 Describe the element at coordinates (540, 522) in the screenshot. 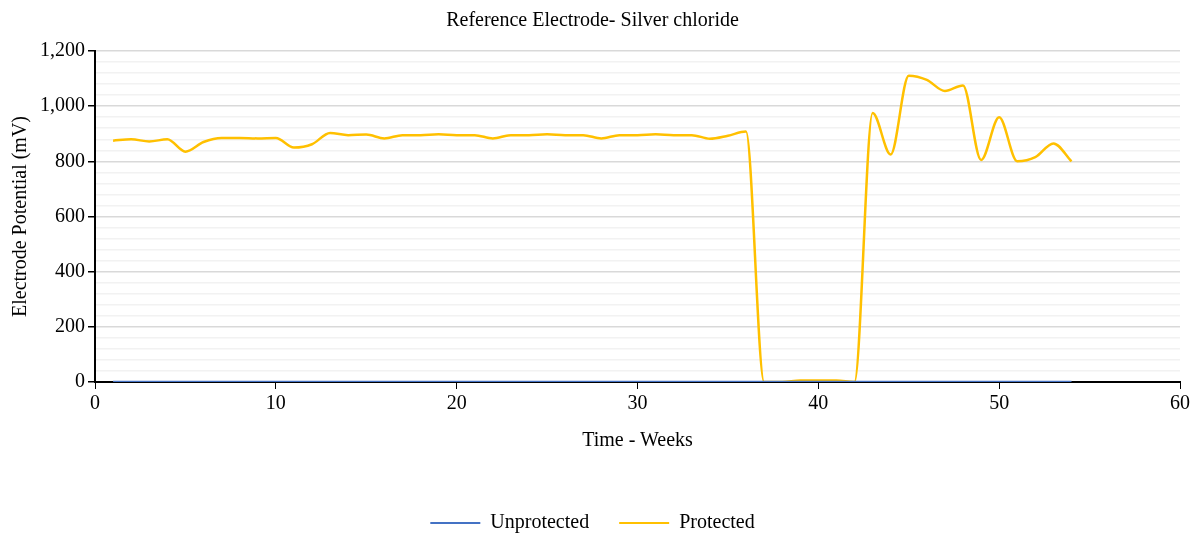

I see `legend-label: Unprotected` at that location.